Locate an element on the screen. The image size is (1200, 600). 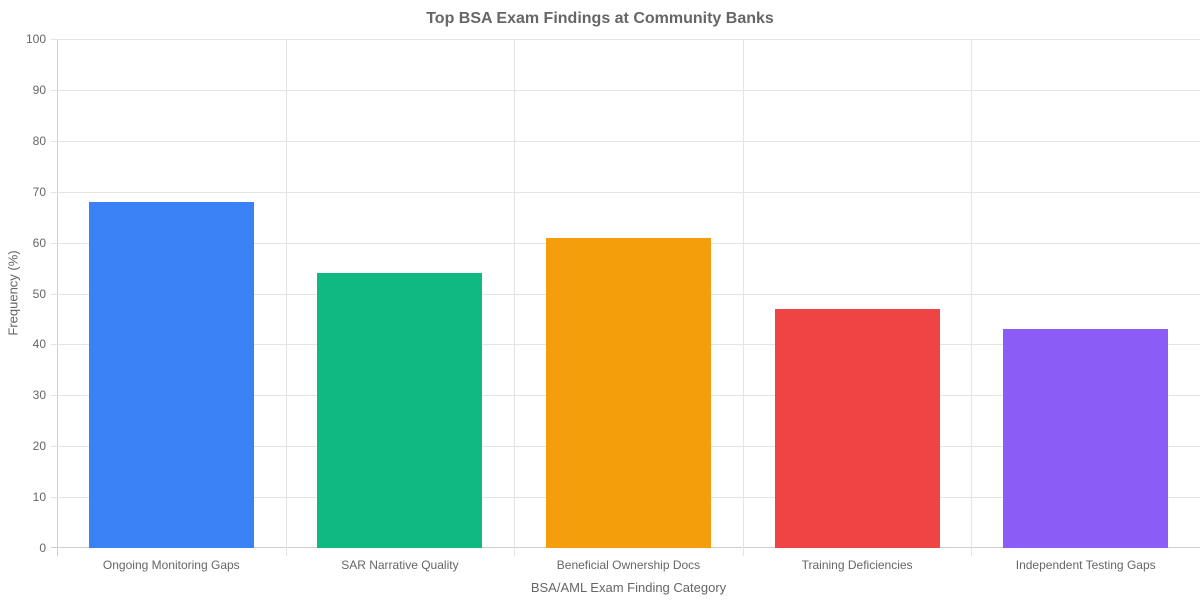
y-tick-label: 0 is located at coordinates (42, 548).